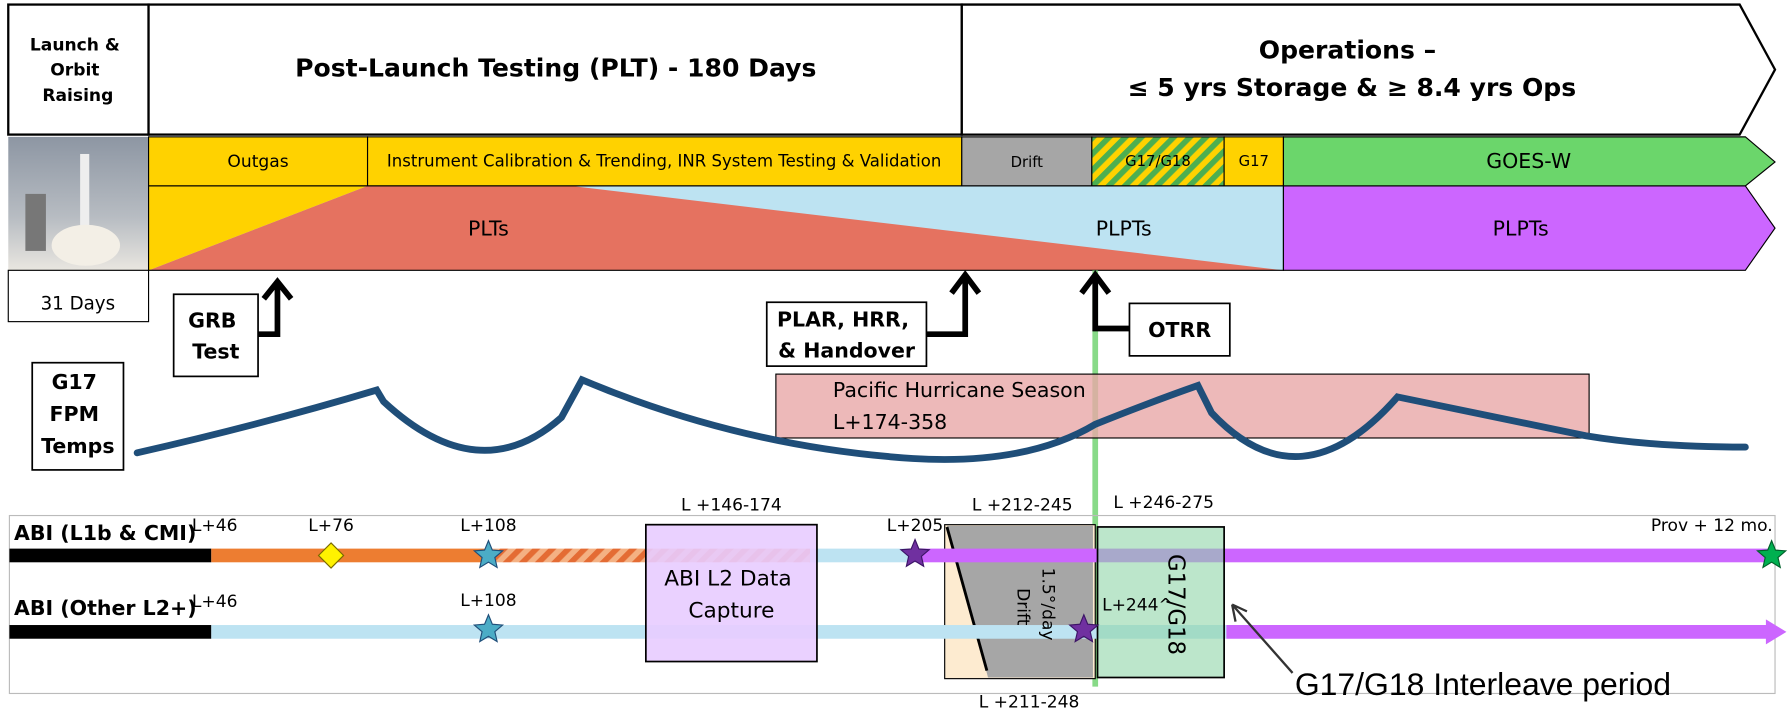 This screenshot has width=1789, height=714. I want to click on l2-capture-label: ABI L2 Data Capture, so click(731, 594).